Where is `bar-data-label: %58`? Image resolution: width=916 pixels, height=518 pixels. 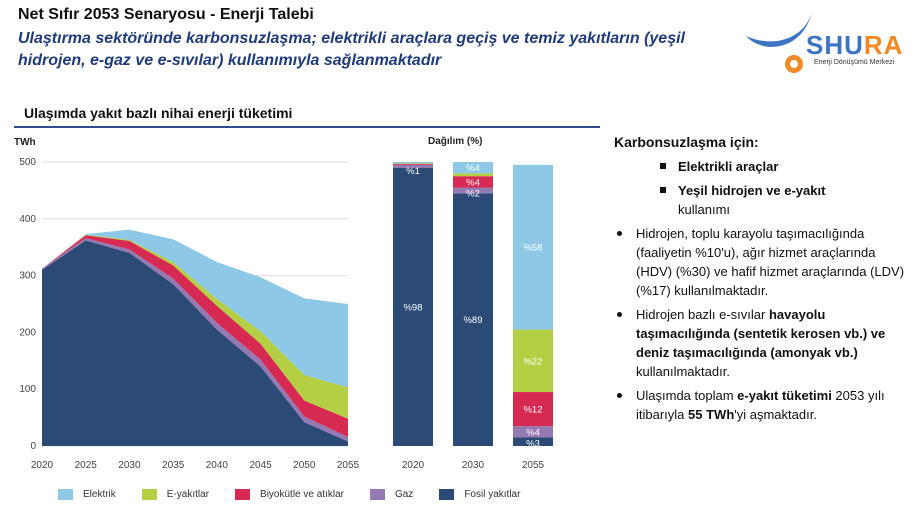 bar-data-label: %58 is located at coordinates (532, 248).